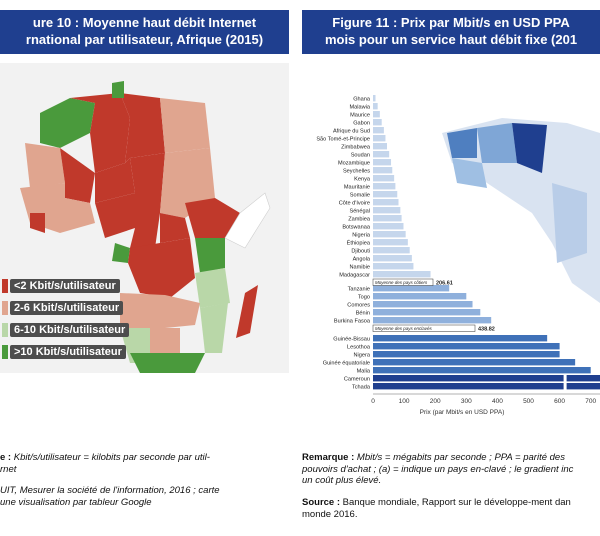 The height and width of the screenshot is (536, 600). I want to click on x-tick-6: 600, so click(559, 401).